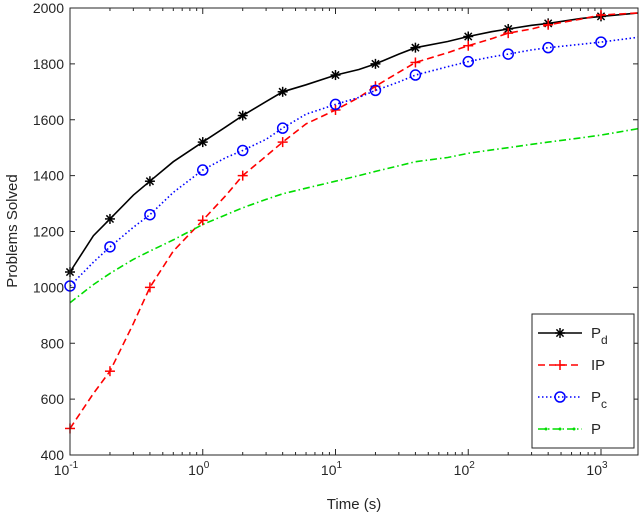 Image resolution: width=640 pixels, height=516 pixels. I want to click on x-tick-exponent: 2, so click(472, 465).